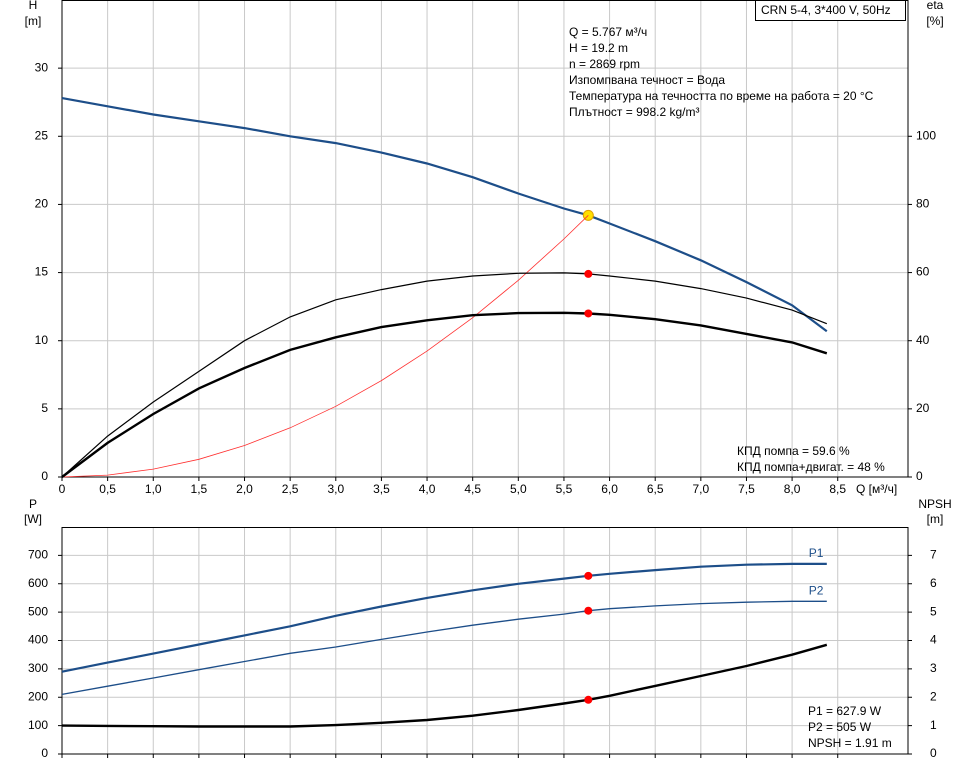  I want to click on x-tick-label: 4,5, so click(472, 489).